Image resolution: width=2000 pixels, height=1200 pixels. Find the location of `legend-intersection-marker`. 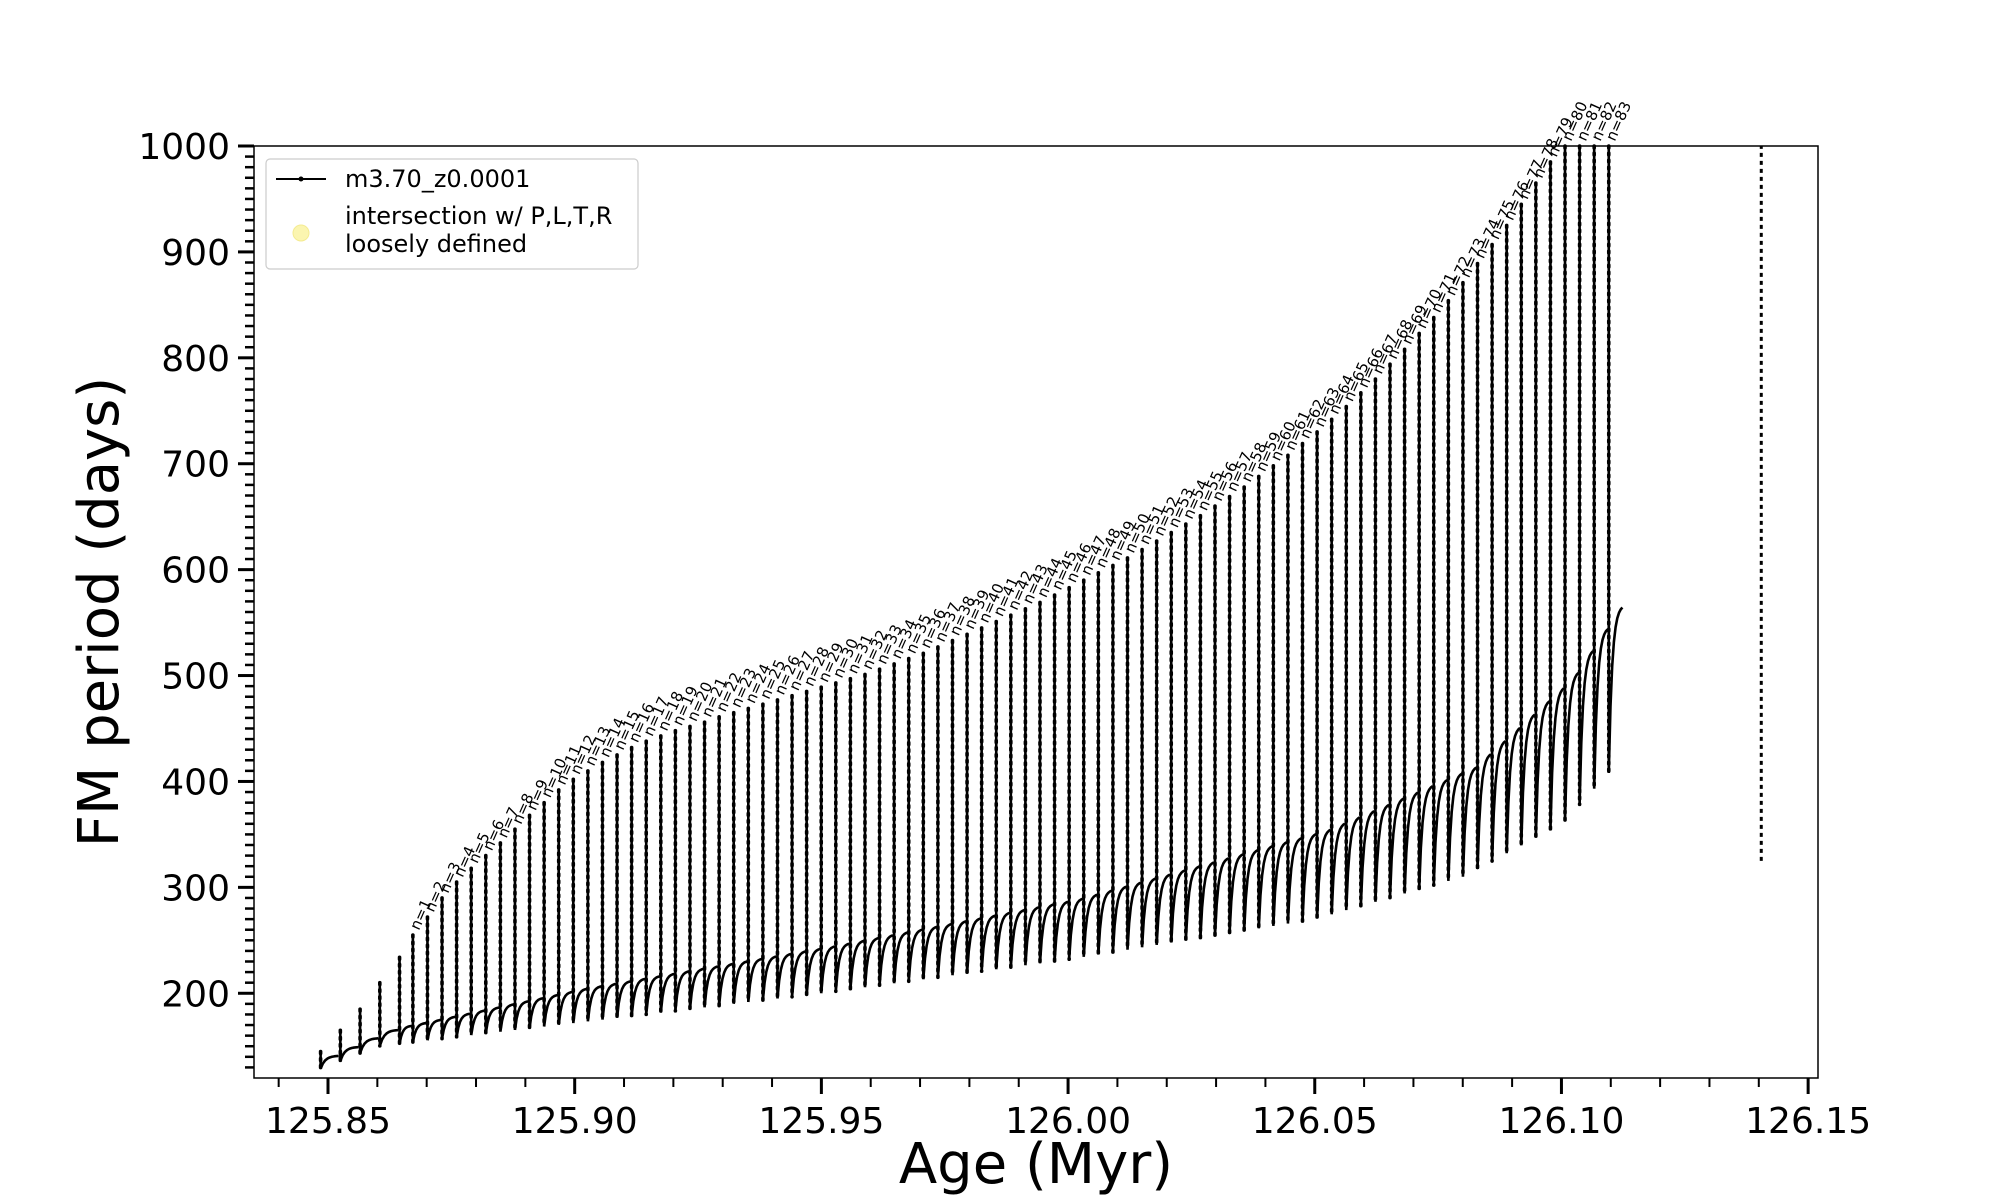

legend-intersection-marker is located at coordinates (301, 233).